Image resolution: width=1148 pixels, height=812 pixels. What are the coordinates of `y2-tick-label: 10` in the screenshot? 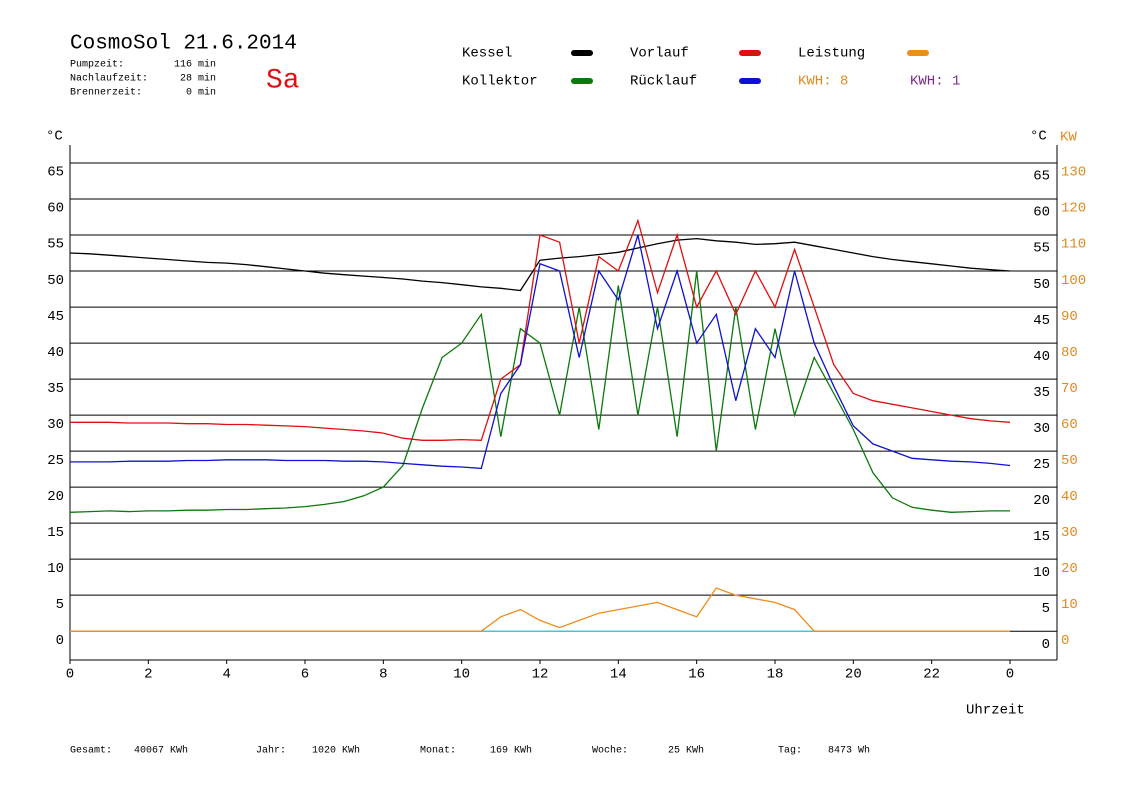 It's located at (1069, 605).